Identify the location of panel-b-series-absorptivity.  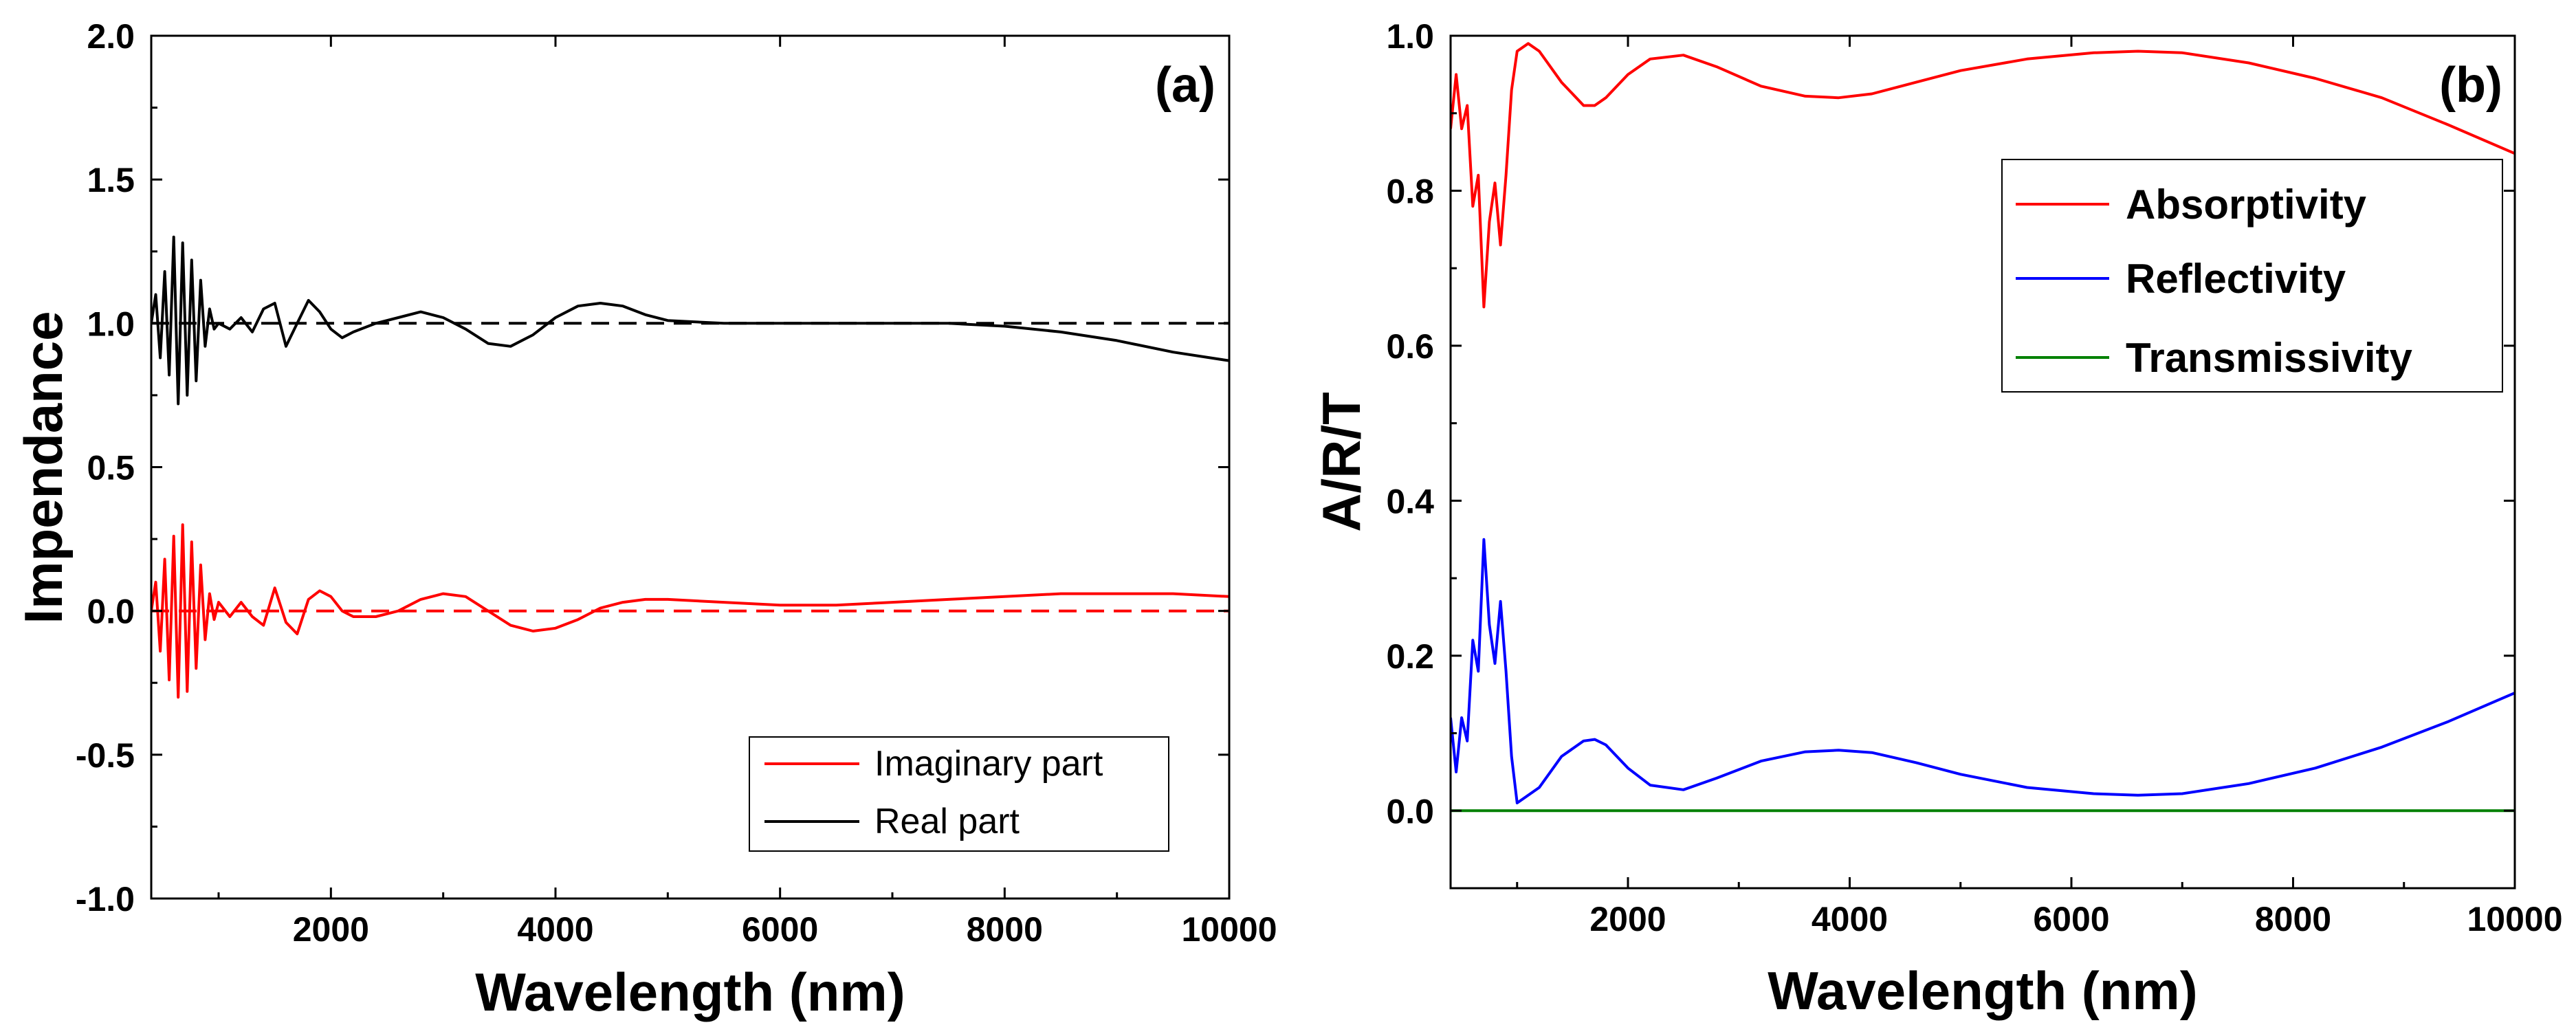
(1983, 176).